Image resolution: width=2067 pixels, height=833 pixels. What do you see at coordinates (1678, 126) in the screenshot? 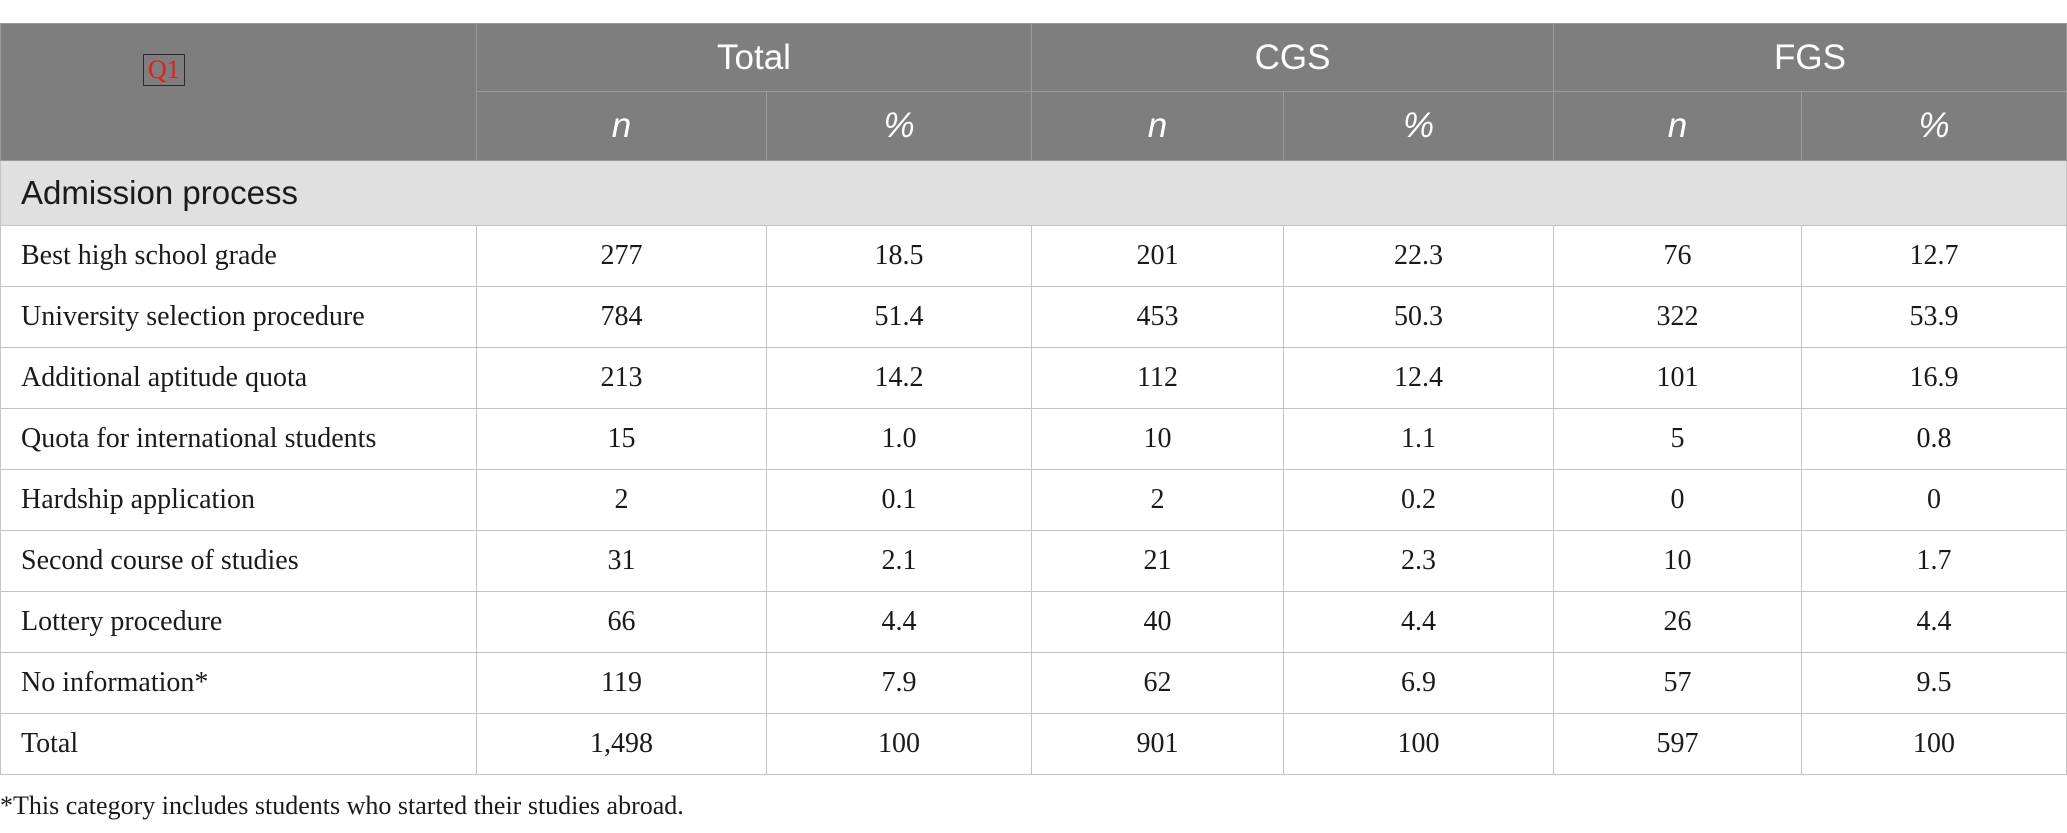
I see `subheader-fgs-n: n` at bounding box center [1678, 126].